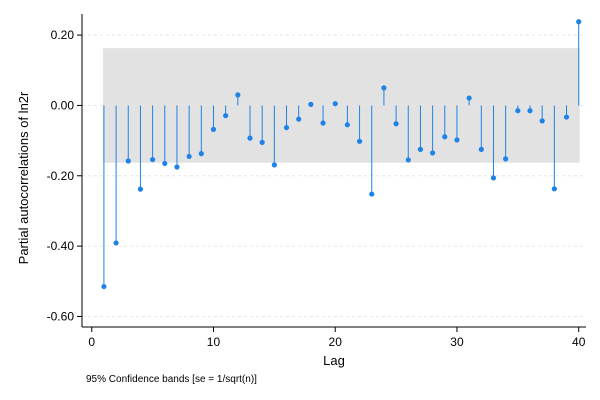  What do you see at coordinates (63, 105) in the screenshot?
I see `y-tick-label: 0.00` at bounding box center [63, 105].